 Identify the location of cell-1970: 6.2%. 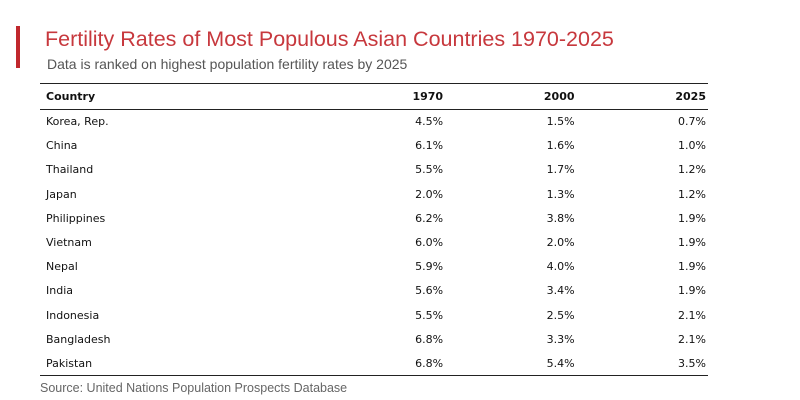
(429, 218).